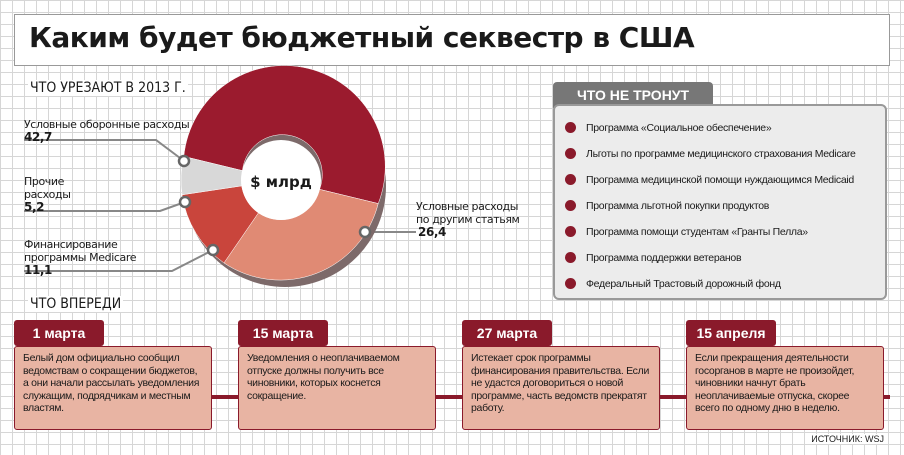 Image resolution: width=904 pixels, height=455 pixels. I want to click on keep-tab: ЧТО НЕ ТРОНУТ, so click(633, 95).